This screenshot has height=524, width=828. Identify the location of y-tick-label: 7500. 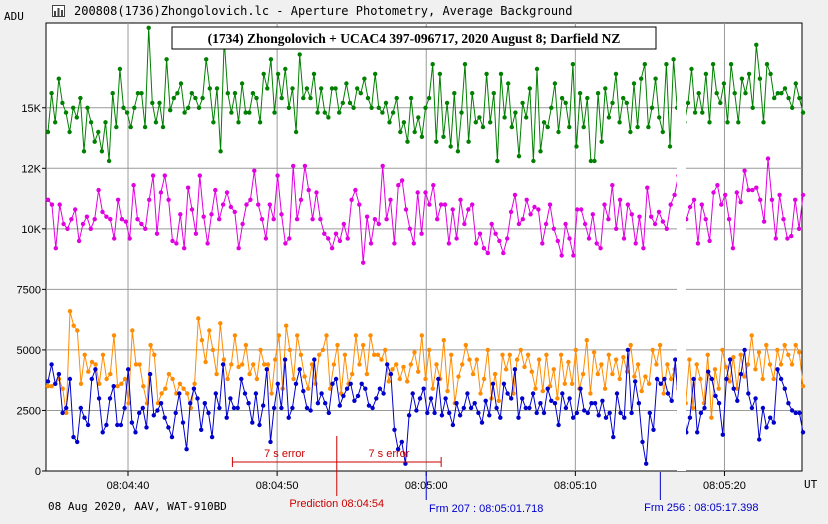
(29, 290).